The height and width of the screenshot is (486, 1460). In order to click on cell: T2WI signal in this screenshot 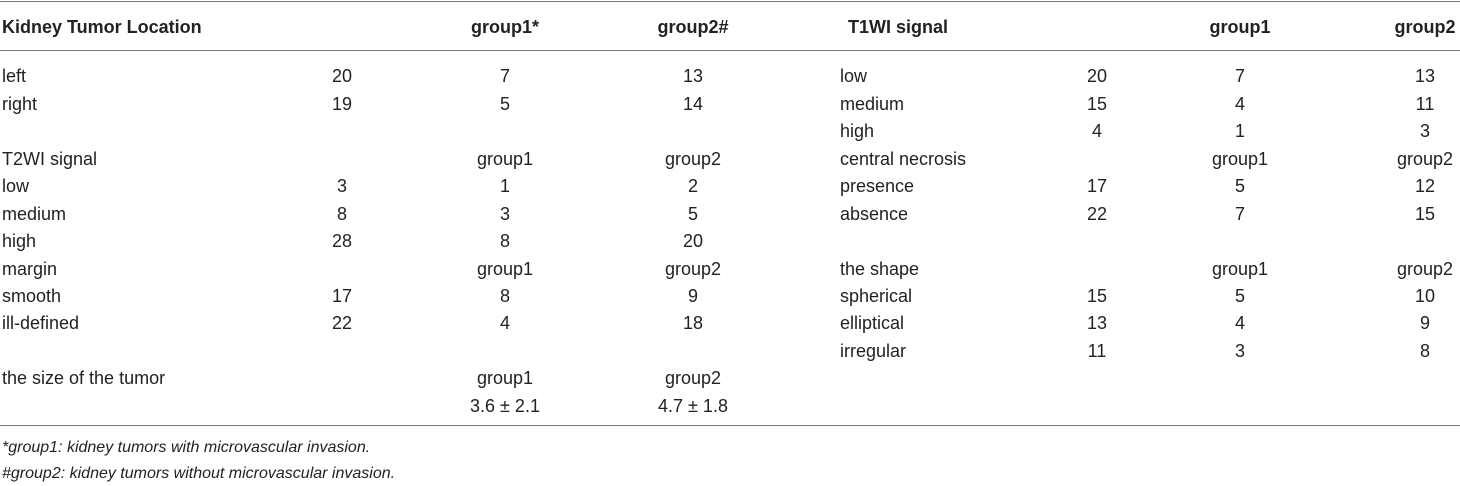, I will do `click(50, 159)`.